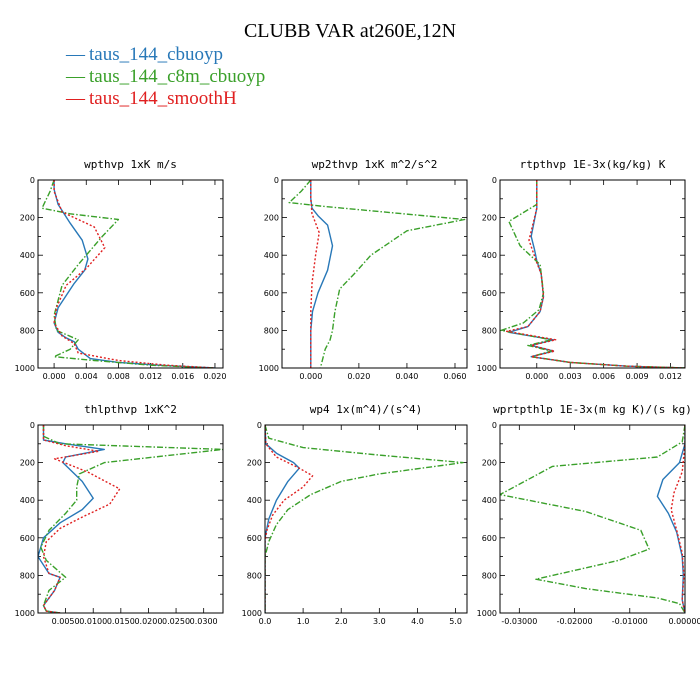 The width and height of the screenshot is (700, 700). What do you see at coordinates (570, 376) in the screenshot?
I see `x-tick-label: 0.003` at bounding box center [570, 376].